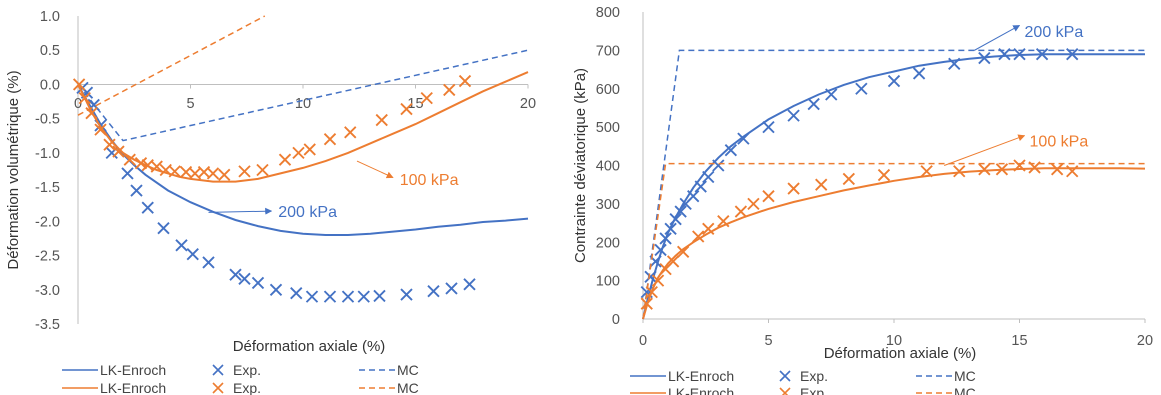 The width and height of the screenshot is (1161, 395). What do you see at coordinates (608, 282) in the screenshot?
I see `y-tick-label: 100` at bounding box center [608, 282].